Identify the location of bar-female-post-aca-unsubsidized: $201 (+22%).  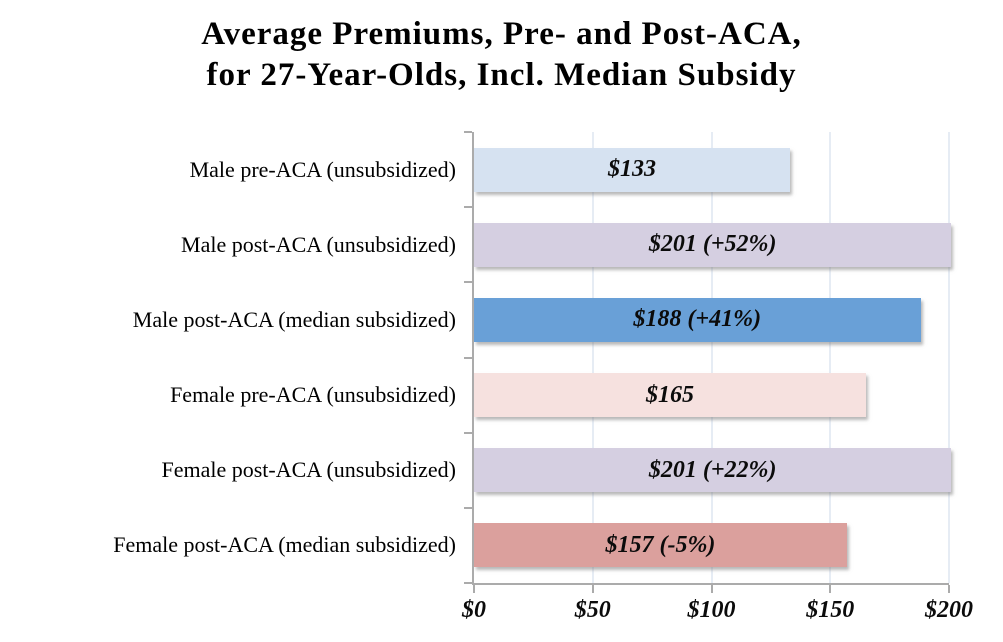
(713, 470).